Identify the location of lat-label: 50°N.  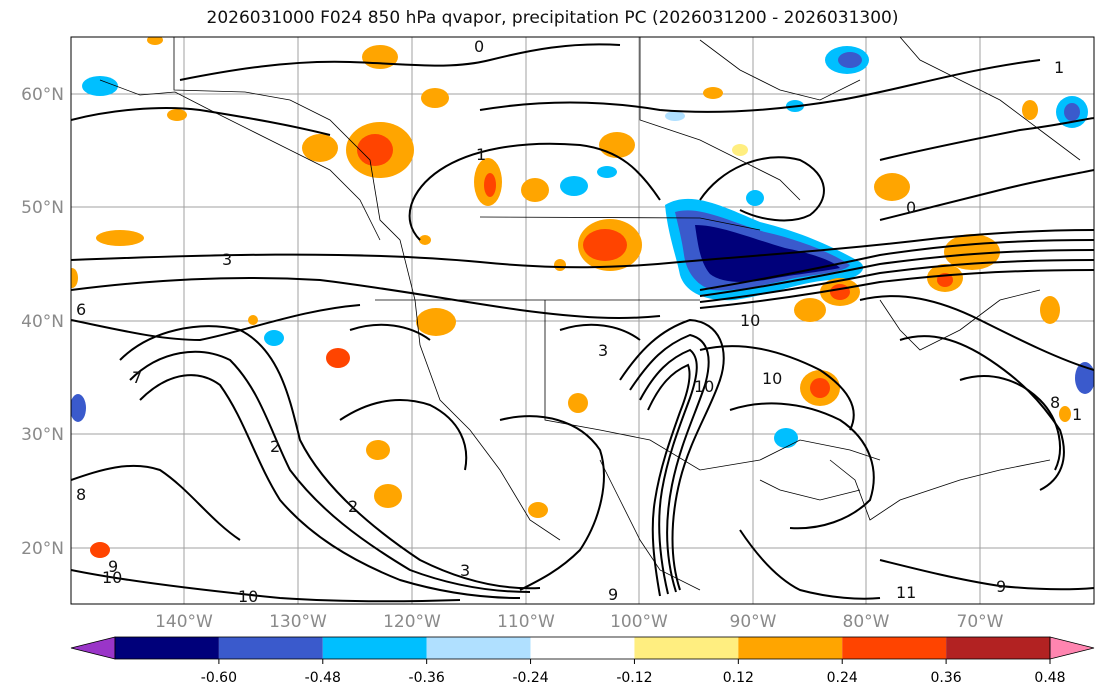
(42, 208).